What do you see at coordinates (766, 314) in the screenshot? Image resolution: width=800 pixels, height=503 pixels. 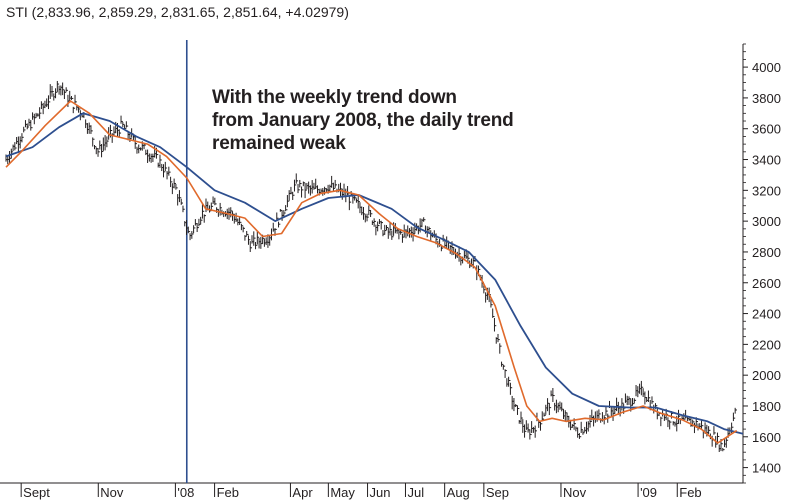 I see `y-tick-label: 2400` at bounding box center [766, 314].